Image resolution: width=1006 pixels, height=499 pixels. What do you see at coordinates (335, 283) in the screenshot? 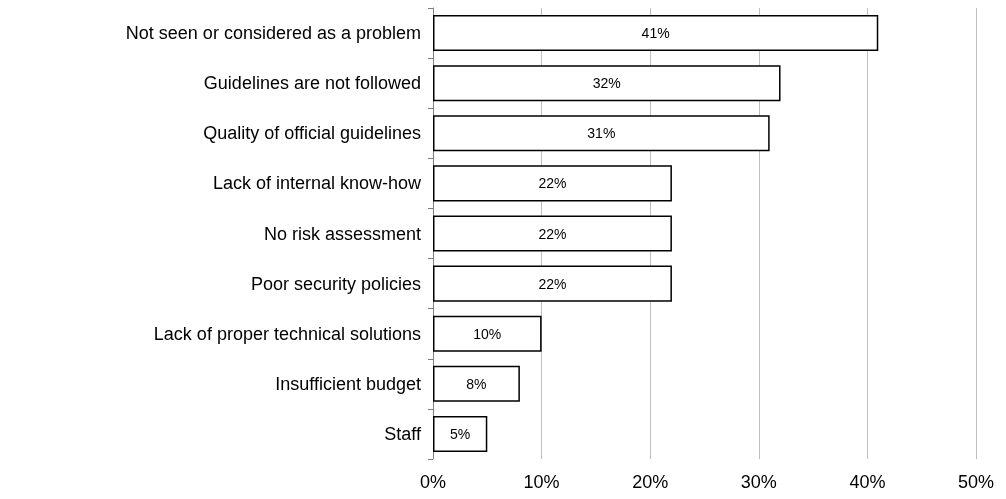
I see `y-tick-label: Poor security policies` at bounding box center [335, 283].